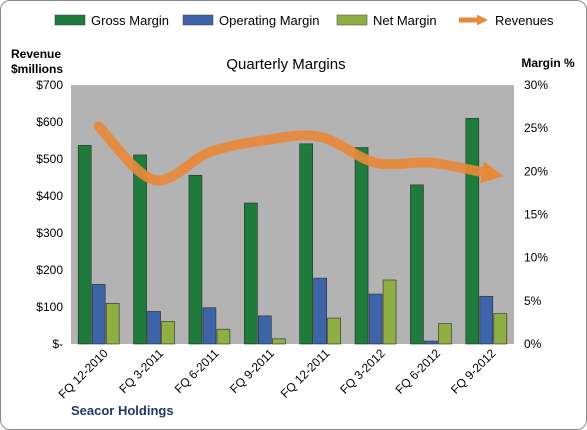 The height and width of the screenshot is (430, 587). I want to click on left-axis-title-line2: $millions, so click(37, 69).